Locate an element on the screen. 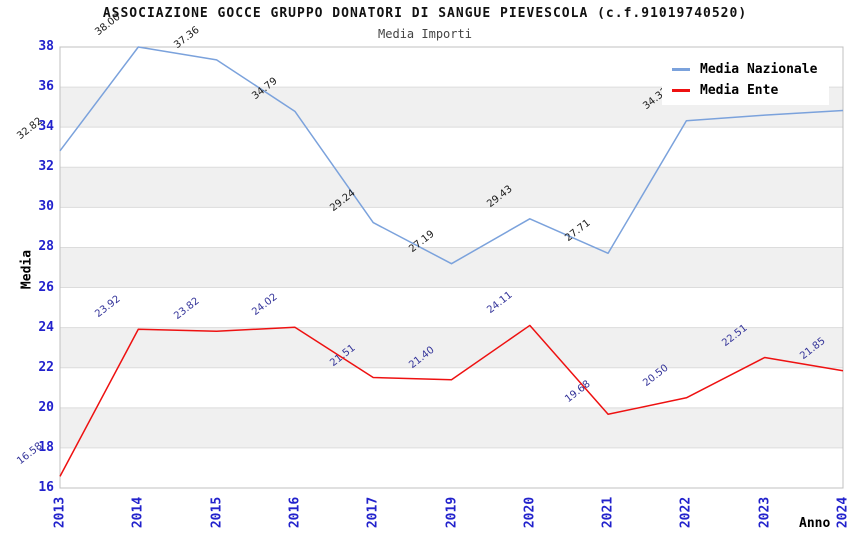 This screenshot has width=850, height=550. legend-label: Media Nazionale is located at coordinates (759, 69).